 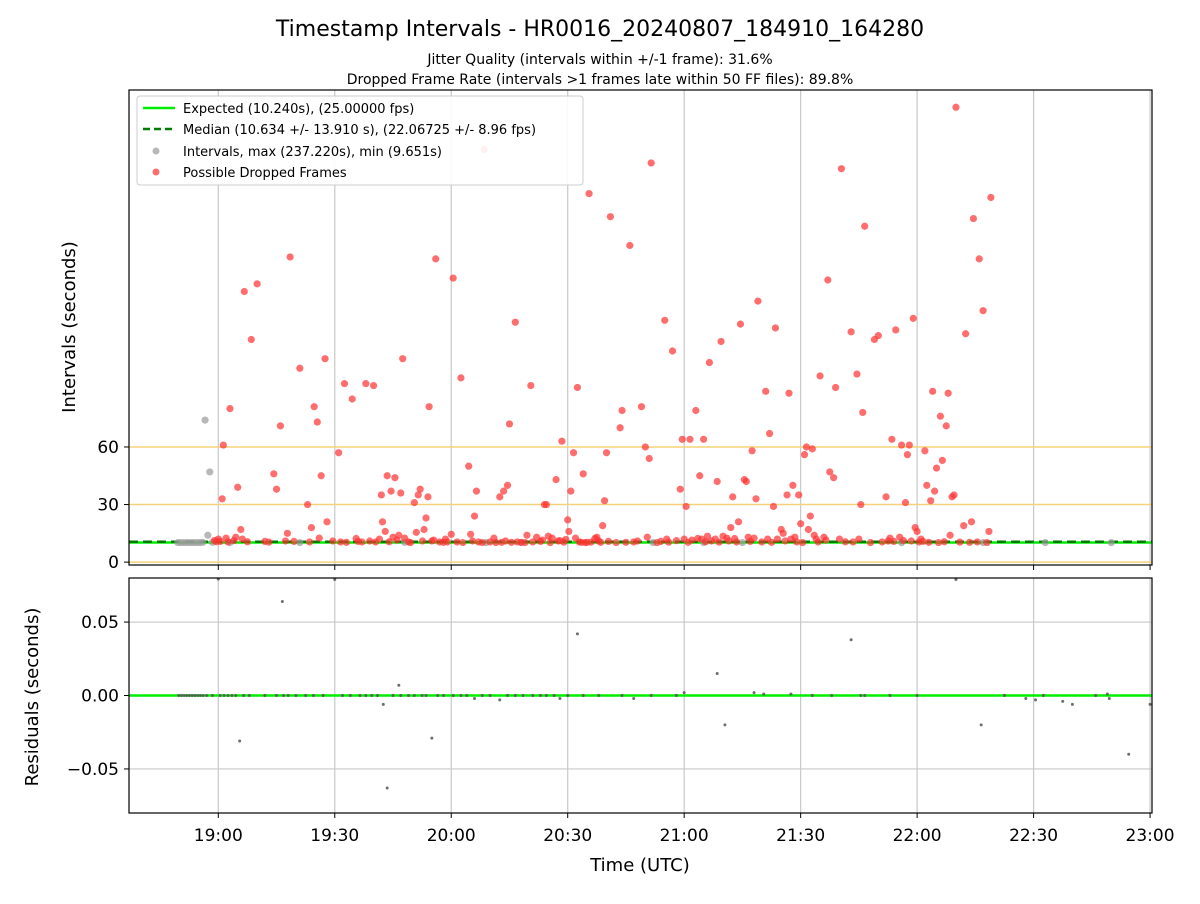 I want to click on x-tick-label: 19:30, so click(x=334, y=836).